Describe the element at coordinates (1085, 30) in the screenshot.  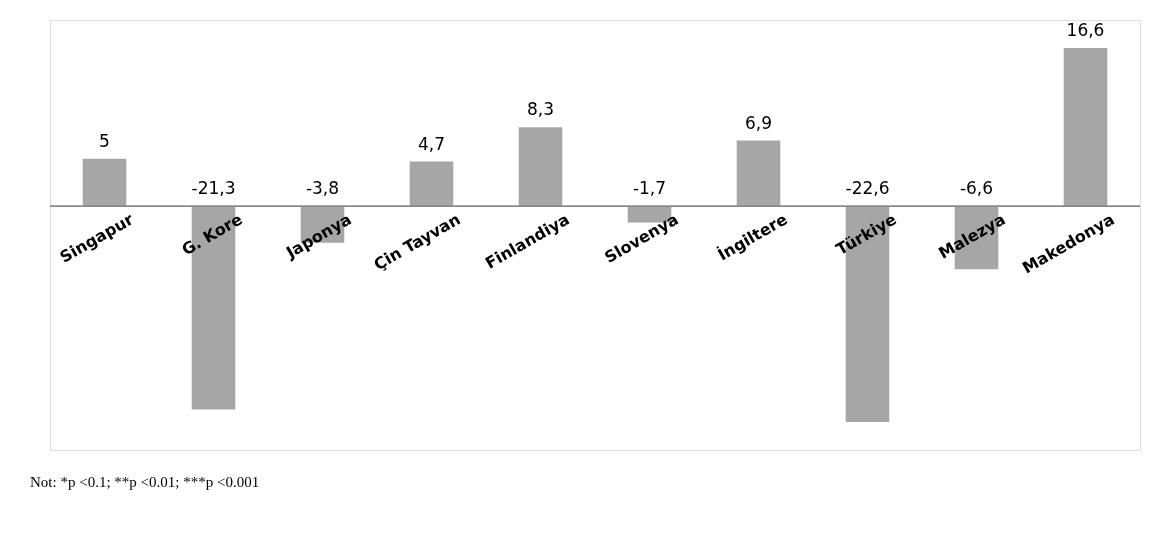
I see `data-label: 16,6` at that location.